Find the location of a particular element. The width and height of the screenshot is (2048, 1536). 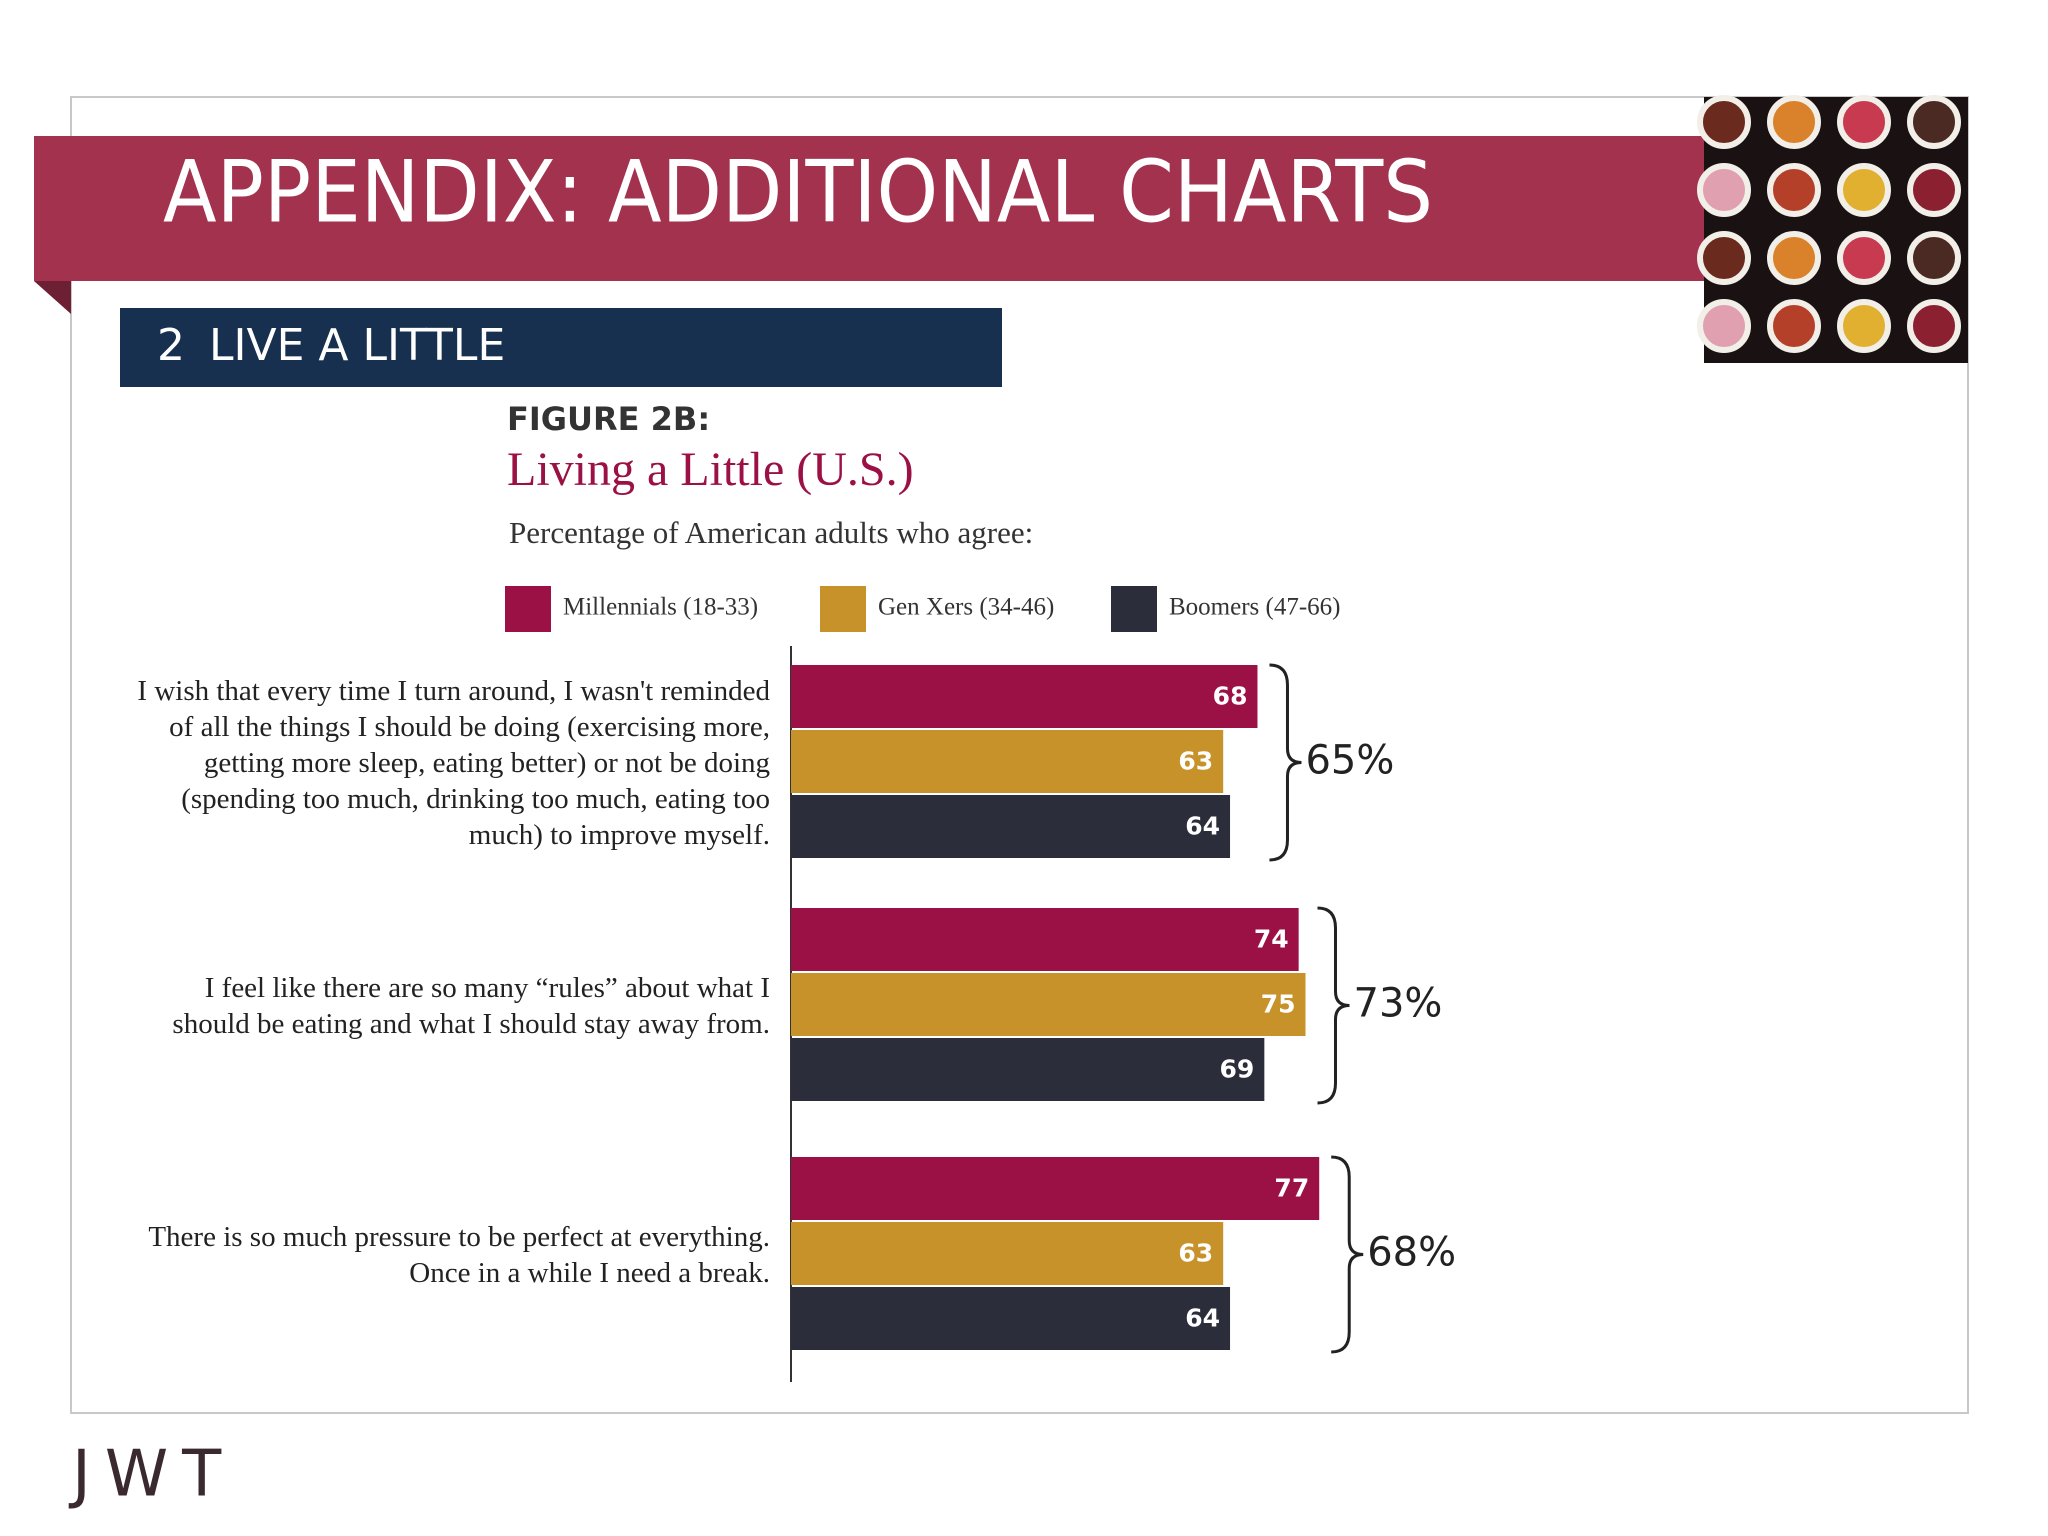

figure-label: FIGURE 2B: is located at coordinates (608, 419).